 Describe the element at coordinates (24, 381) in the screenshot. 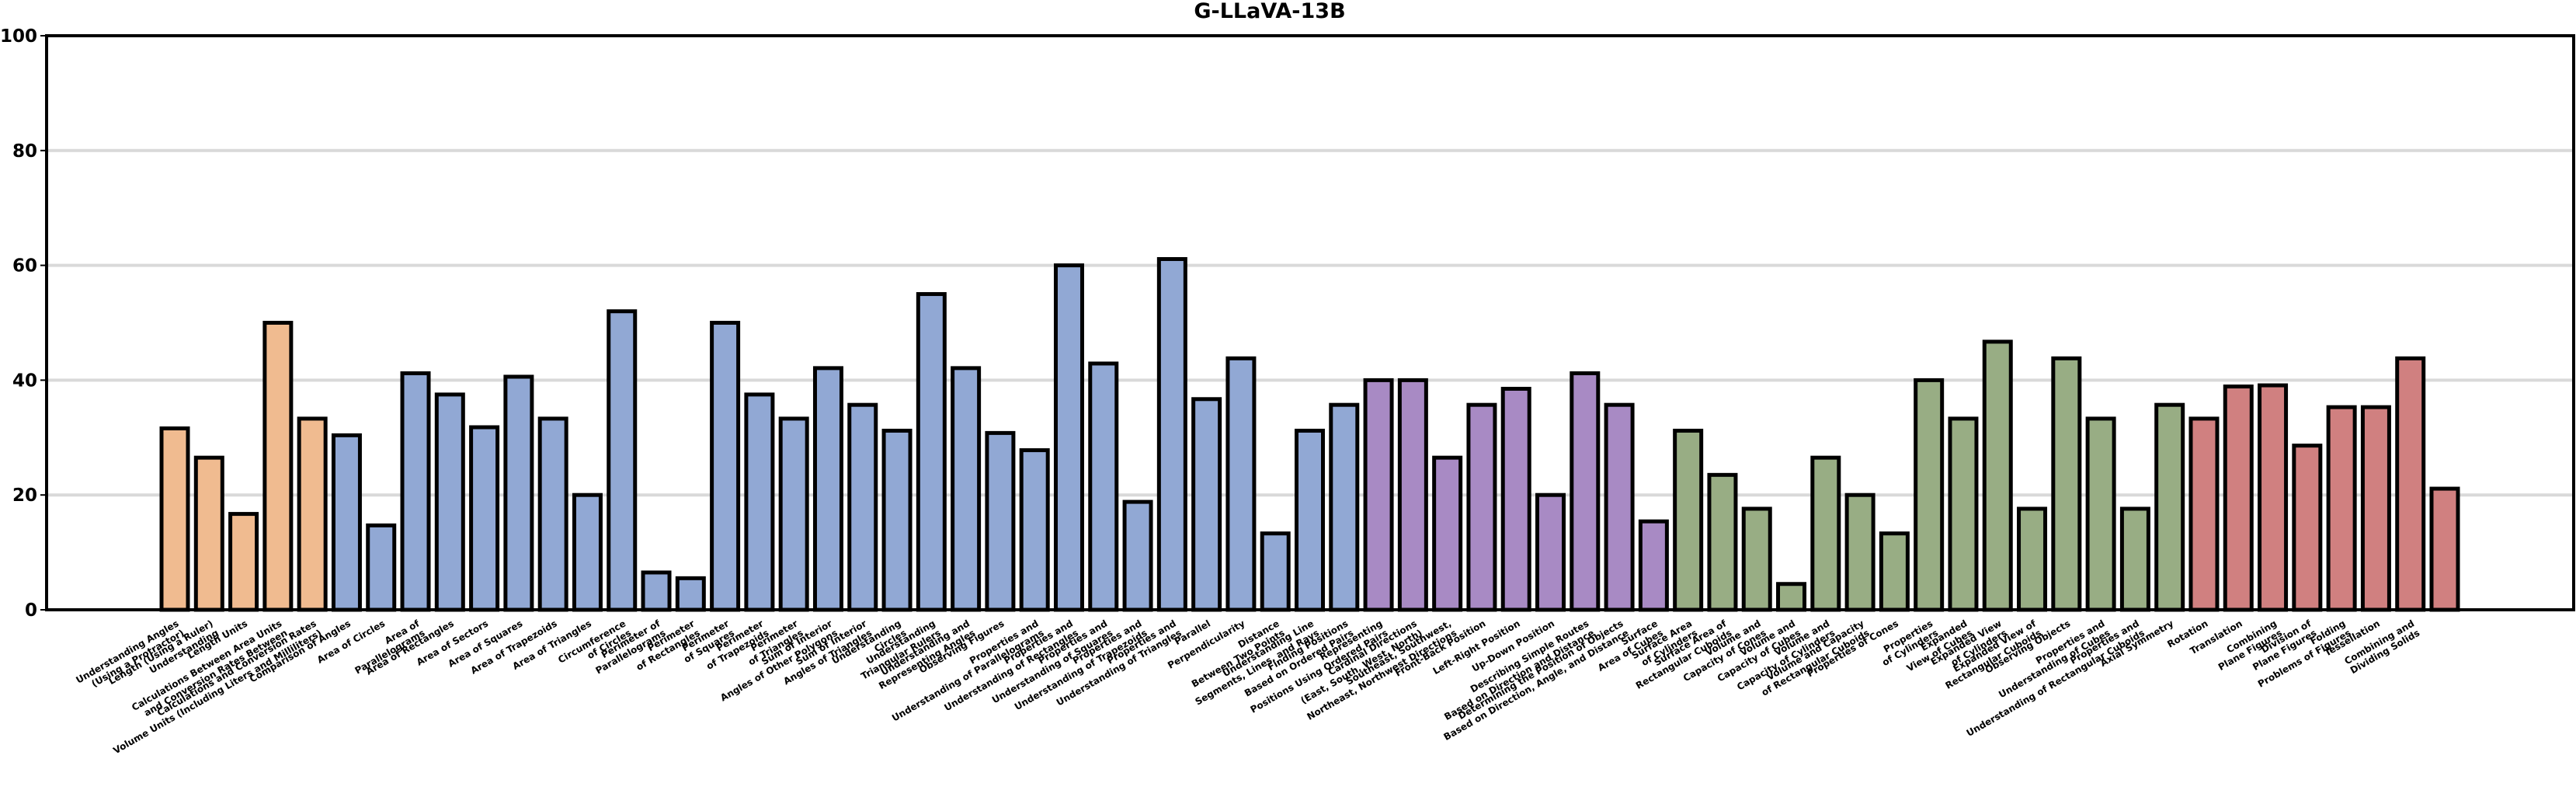

I see `y-tick-label: 40` at that location.